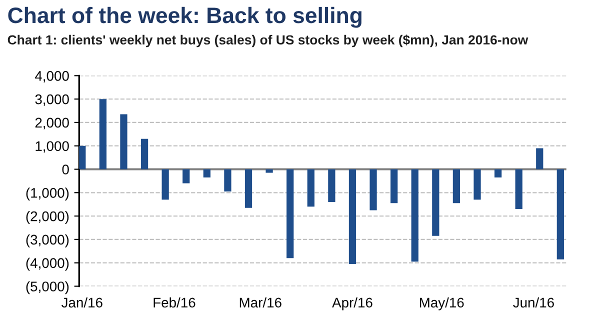 Image resolution: width=609 pixels, height=329 pixels. What do you see at coordinates (52, 124) in the screenshot?
I see `y-tick-label: 2,000` at bounding box center [52, 124].